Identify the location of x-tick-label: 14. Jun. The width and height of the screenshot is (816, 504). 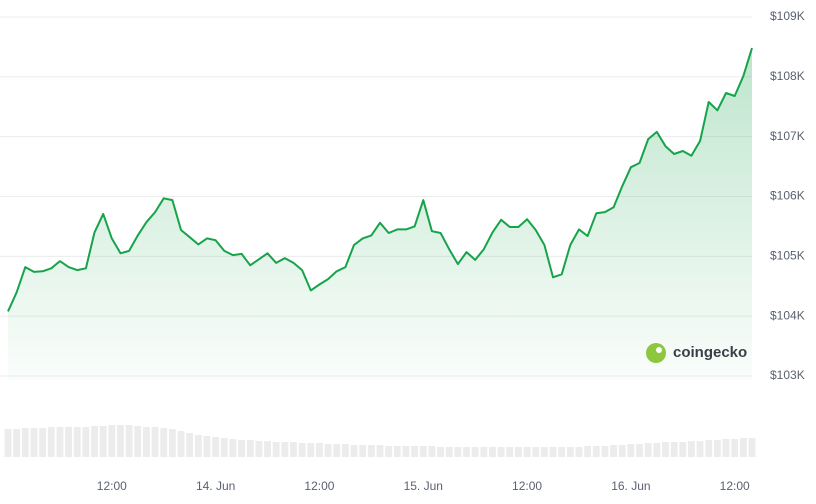
(215, 486).